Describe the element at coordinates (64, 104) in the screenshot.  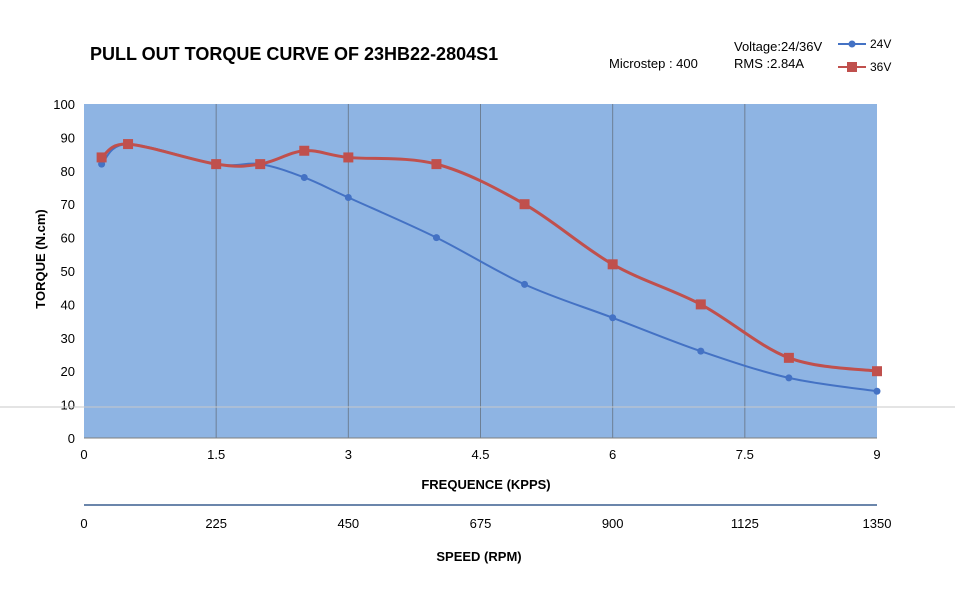
I see `y-tick-label: 100` at that location.